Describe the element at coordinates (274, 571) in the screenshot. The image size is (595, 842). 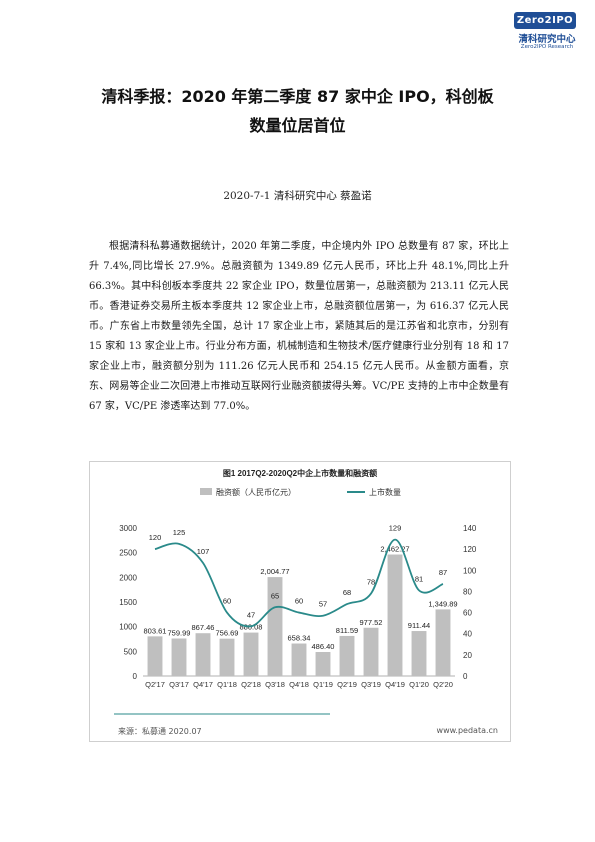
I see `bar-value-label: 2,004.77` at that location.